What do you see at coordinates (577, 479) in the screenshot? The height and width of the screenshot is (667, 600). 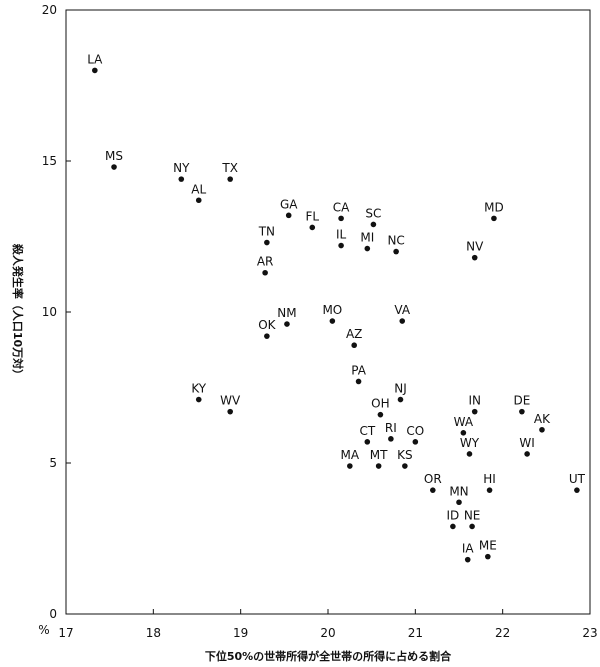 I see `point-label-ut: UT` at bounding box center [577, 479].